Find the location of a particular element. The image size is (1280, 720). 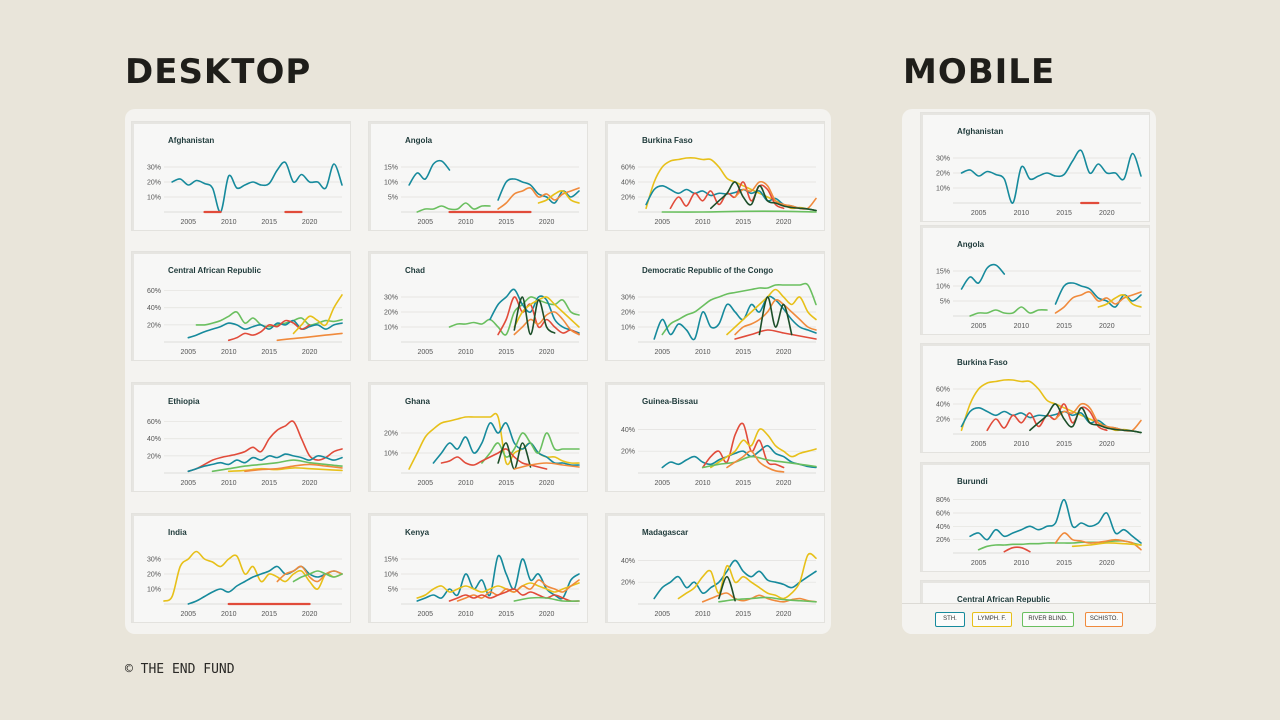

chart-legend: STH. LYMPH. F. RIVER BLIND. SCHISTO. is located at coordinates (1029, 618).